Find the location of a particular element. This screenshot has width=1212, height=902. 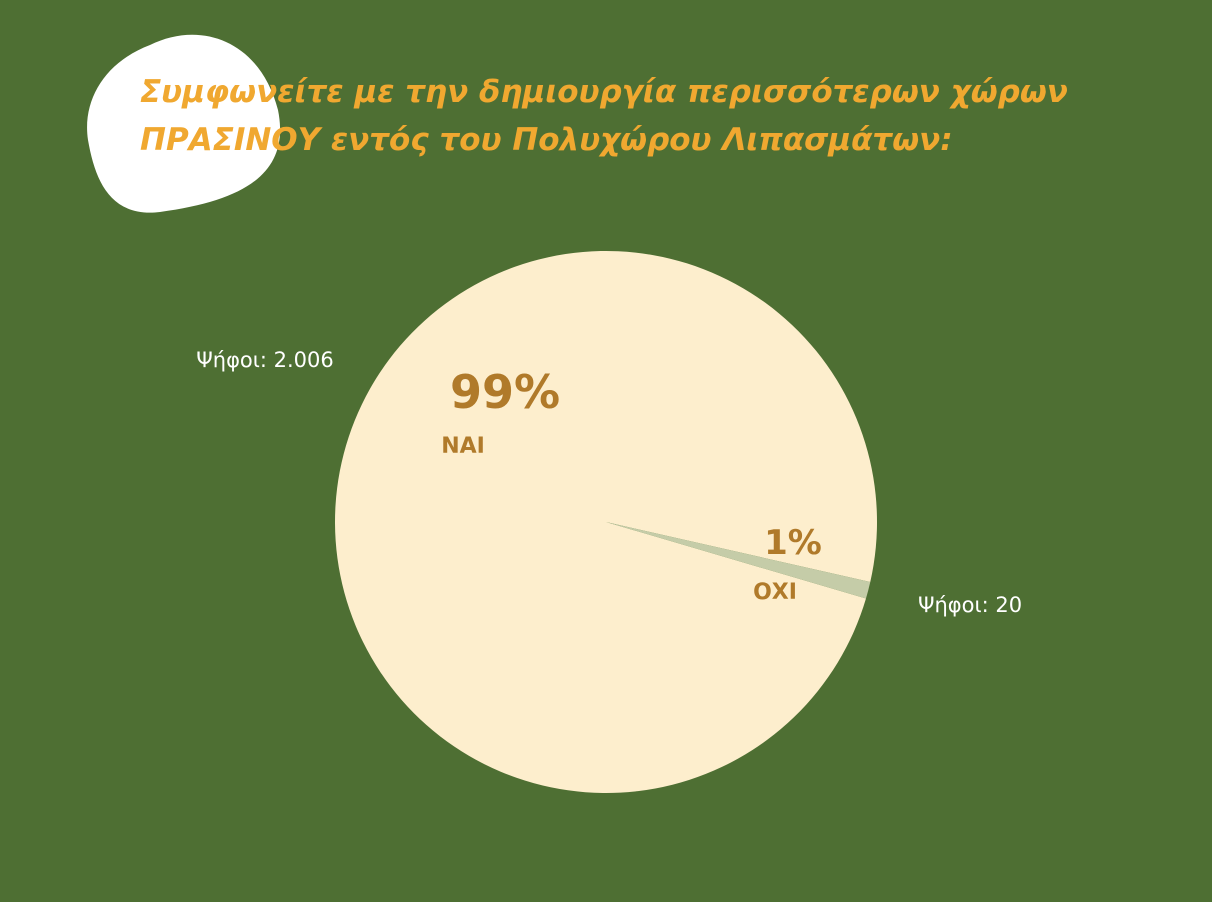

category-label: ΝΑΙ is located at coordinates (463, 446).